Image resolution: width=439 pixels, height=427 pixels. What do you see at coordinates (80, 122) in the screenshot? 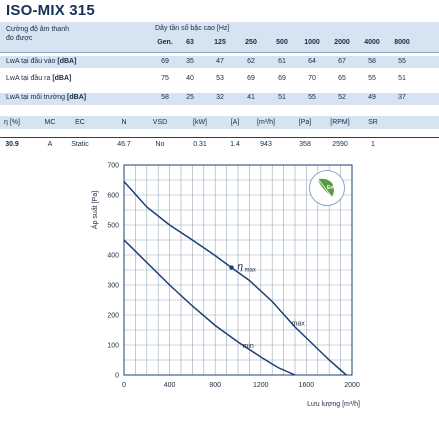
I see `performance-header: EC` at bounding box center [80, 122].